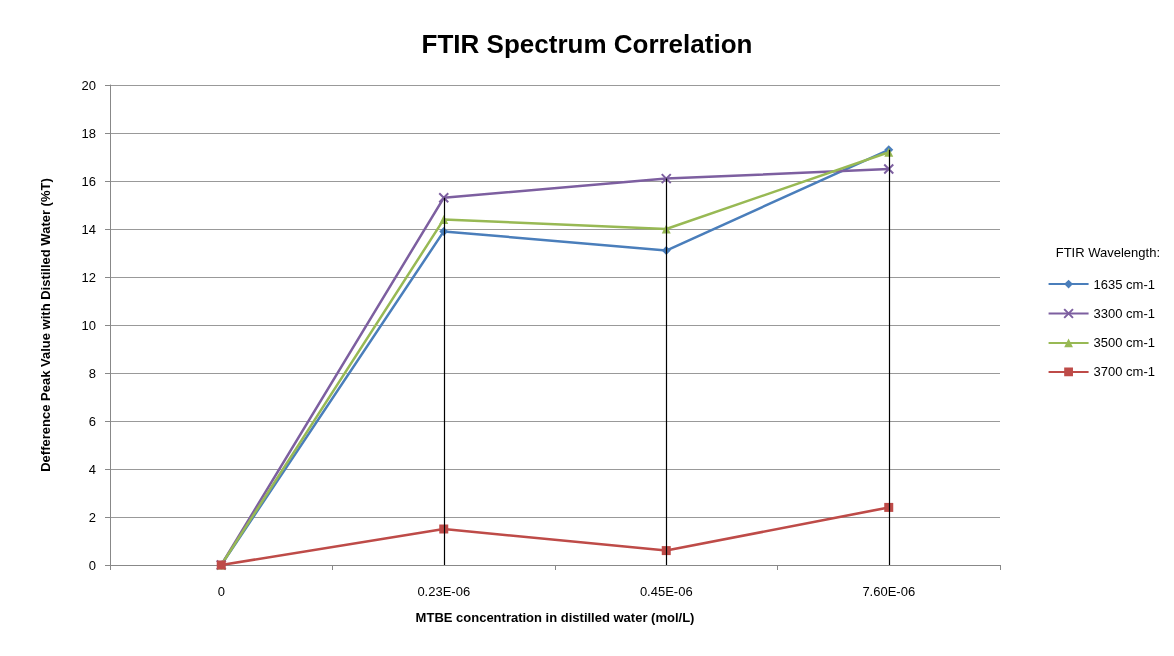 Image resolution: width=1174 pixels, height=656 pixels. What do you see at coordinates (92, 421) in the screenshot?
I see `y-tick-label: 6` at bounding box center [92, 421].